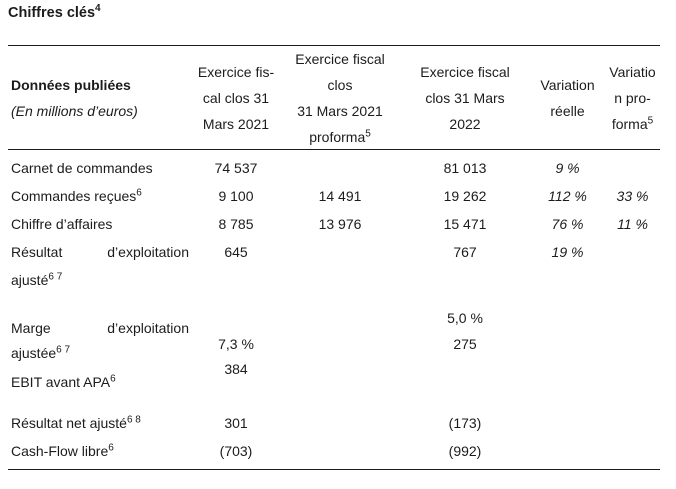 Image resolution: width=676 pixels, height=489 pixels. I want to click on cell-fy2022: (992), so click(465, 451).